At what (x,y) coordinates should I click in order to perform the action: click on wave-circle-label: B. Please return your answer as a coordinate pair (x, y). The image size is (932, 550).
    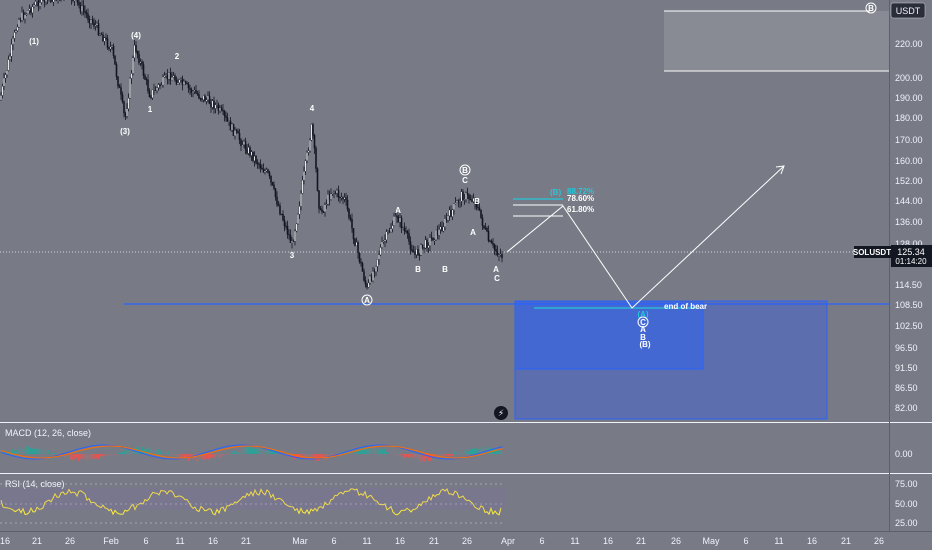
    Looking at the image, I should click on (465, 170).